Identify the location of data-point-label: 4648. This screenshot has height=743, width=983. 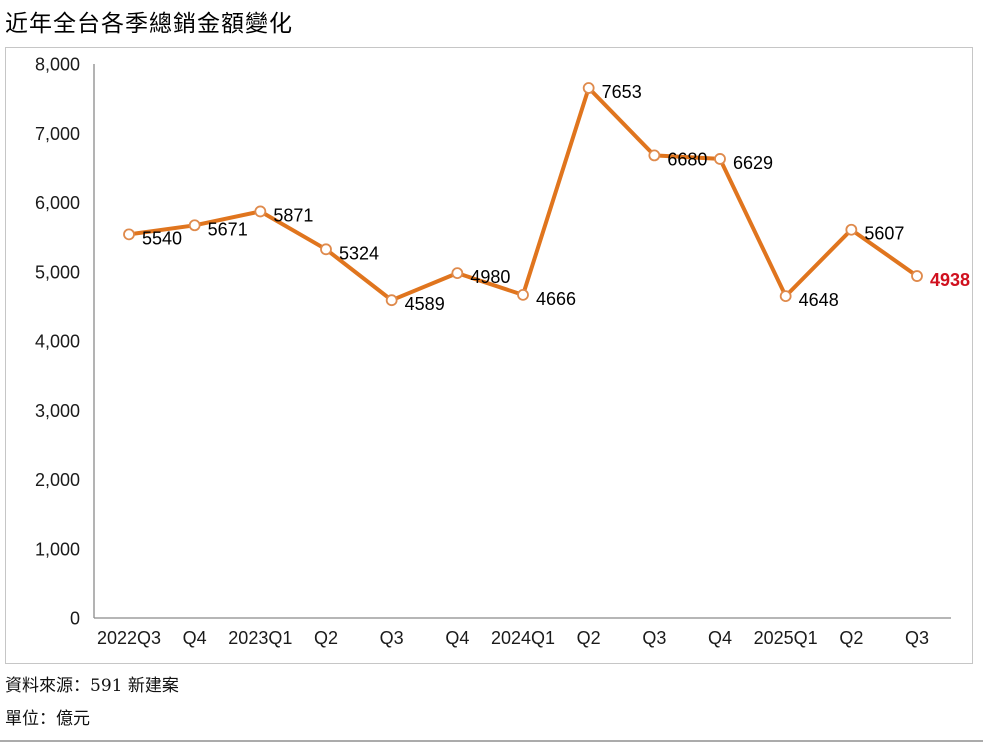
(819, 300).